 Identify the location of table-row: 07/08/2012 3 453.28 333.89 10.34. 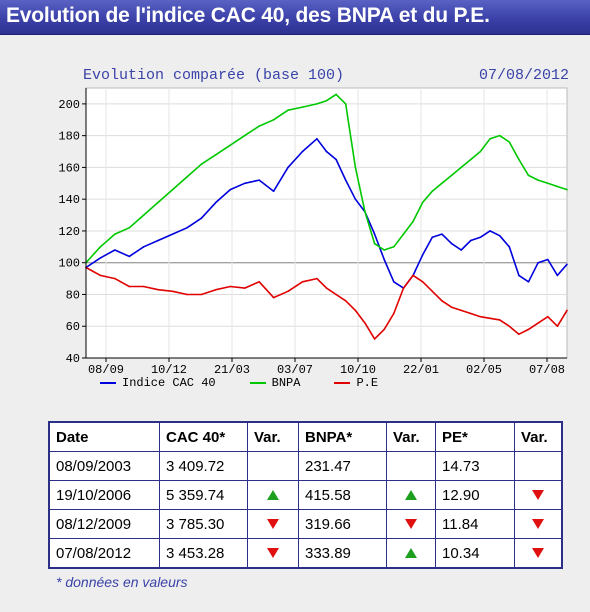
(305, 553).